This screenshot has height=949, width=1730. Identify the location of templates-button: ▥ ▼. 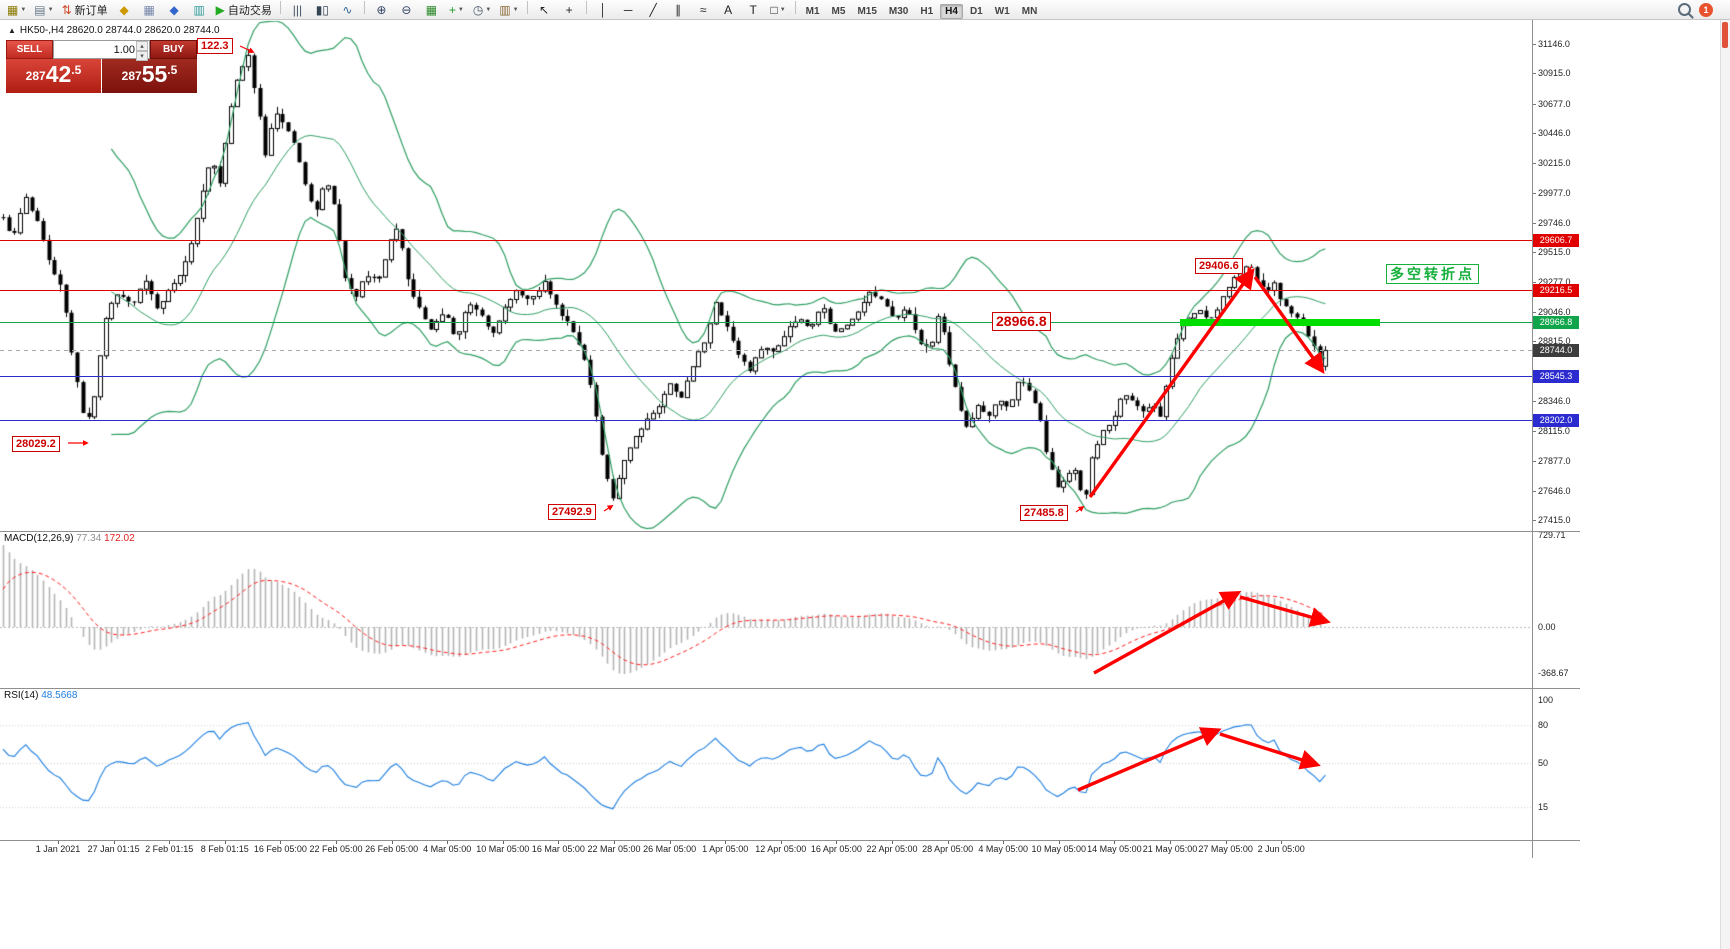
(508, 9).